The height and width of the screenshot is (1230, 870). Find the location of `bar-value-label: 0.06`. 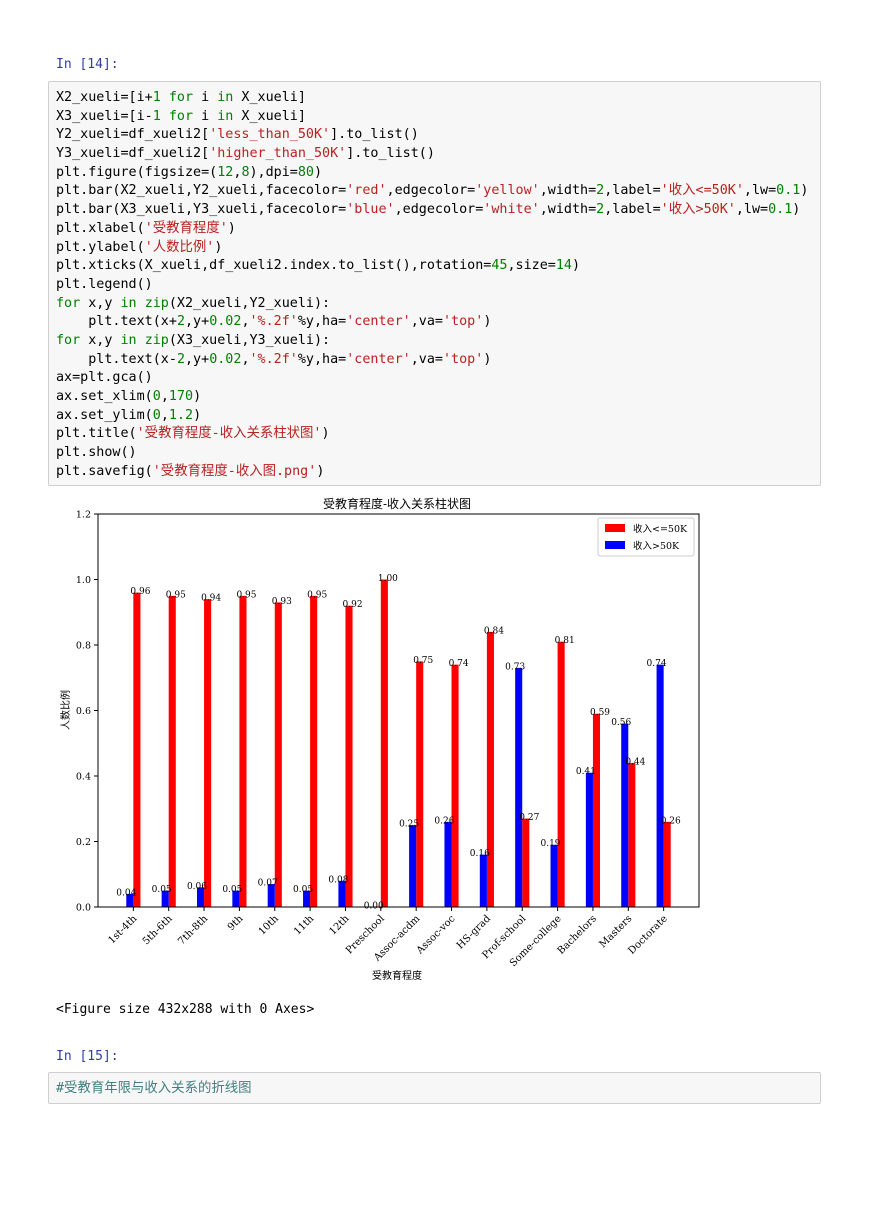

bar-value-label: 0.06 is located at coordinates (197, 887).